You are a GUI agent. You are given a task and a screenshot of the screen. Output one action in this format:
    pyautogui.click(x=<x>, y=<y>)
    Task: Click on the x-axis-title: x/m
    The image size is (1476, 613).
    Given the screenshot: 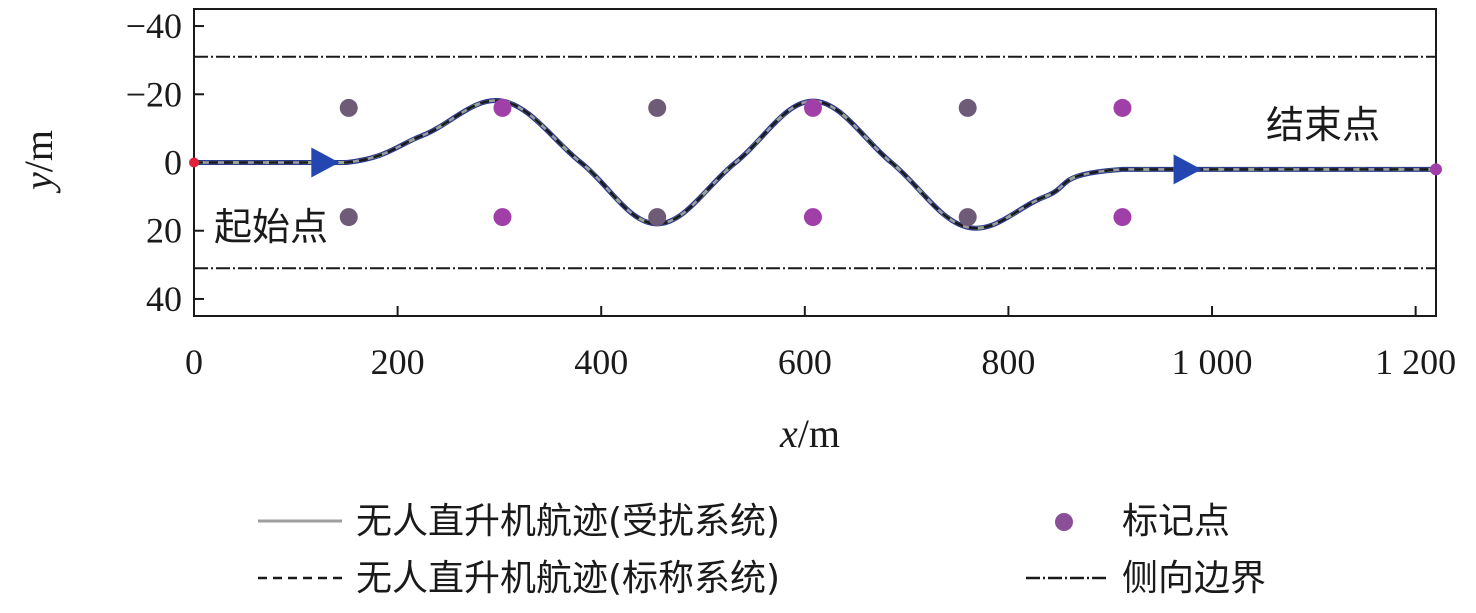 What is the action you would take?
    pyautogui.click(x=809, y=433)
    